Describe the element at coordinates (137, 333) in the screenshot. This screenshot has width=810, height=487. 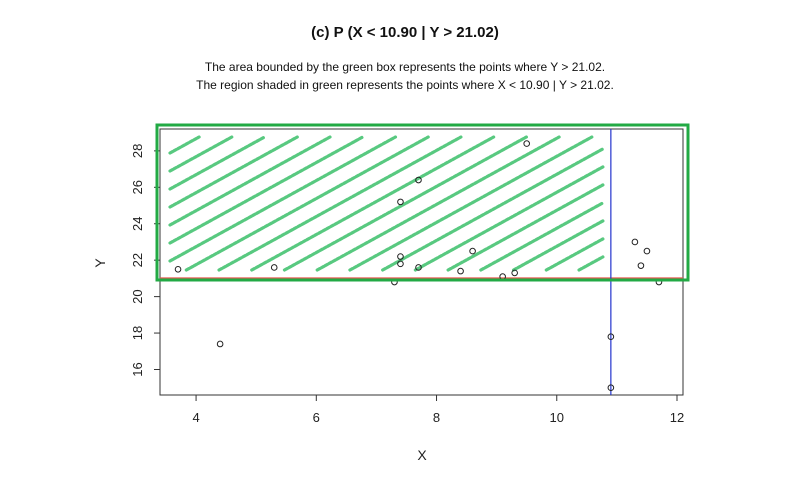
I see `y-tick-label: 18` at that location.